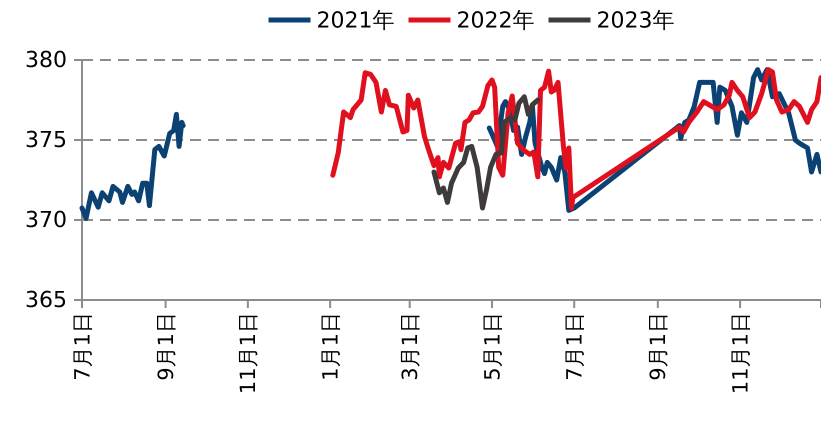 The width and height of the screenshot is (821, 433). What do you see at coordinates (355, 21) in the screenshot?
I see `legend-label: 2021年` at bounding box center [355, 21].